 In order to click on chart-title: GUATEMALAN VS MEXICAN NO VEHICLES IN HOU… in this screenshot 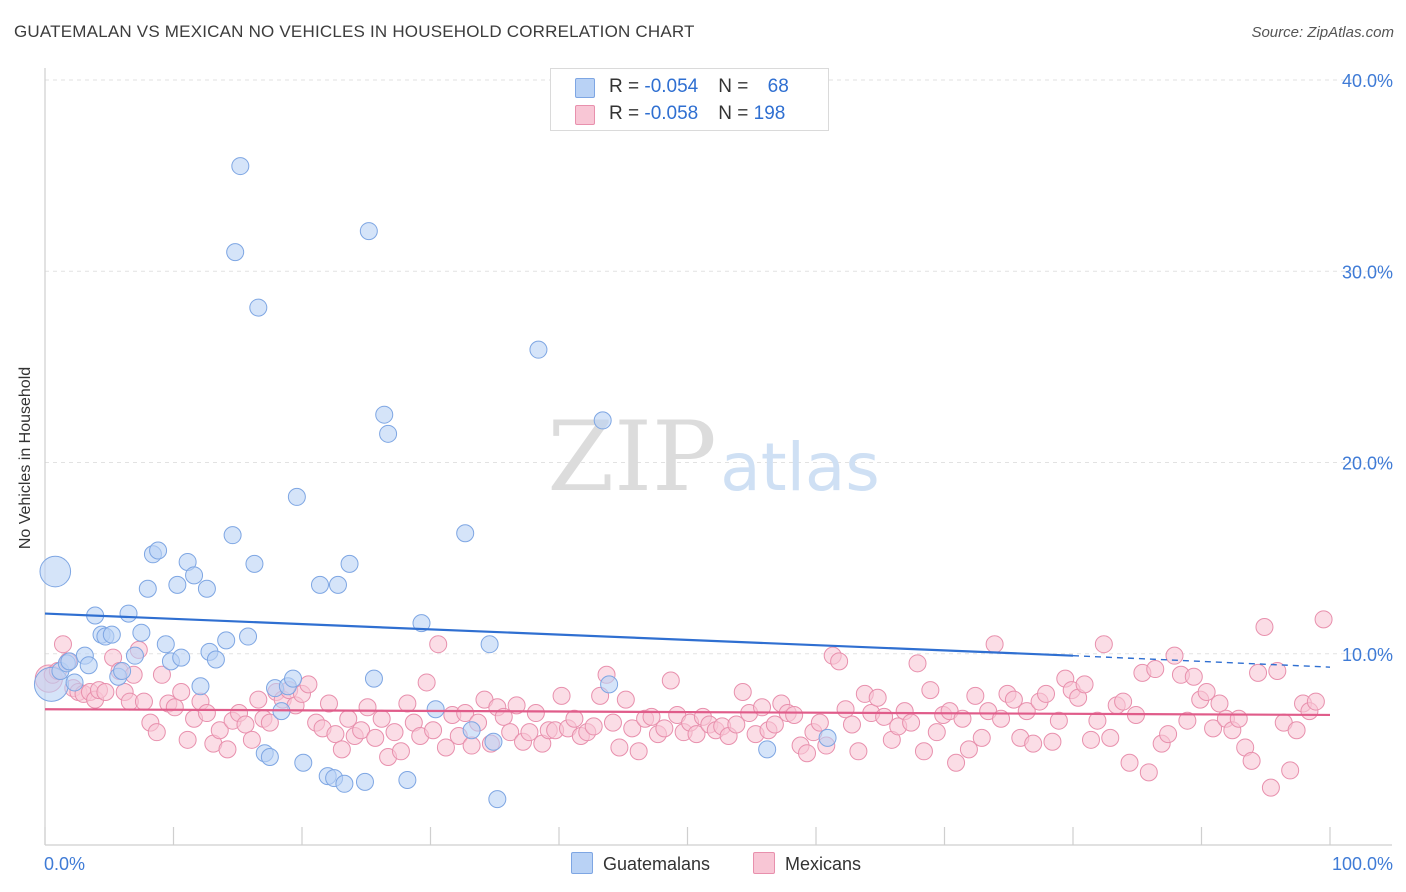, I will do `click(354, 31)`.